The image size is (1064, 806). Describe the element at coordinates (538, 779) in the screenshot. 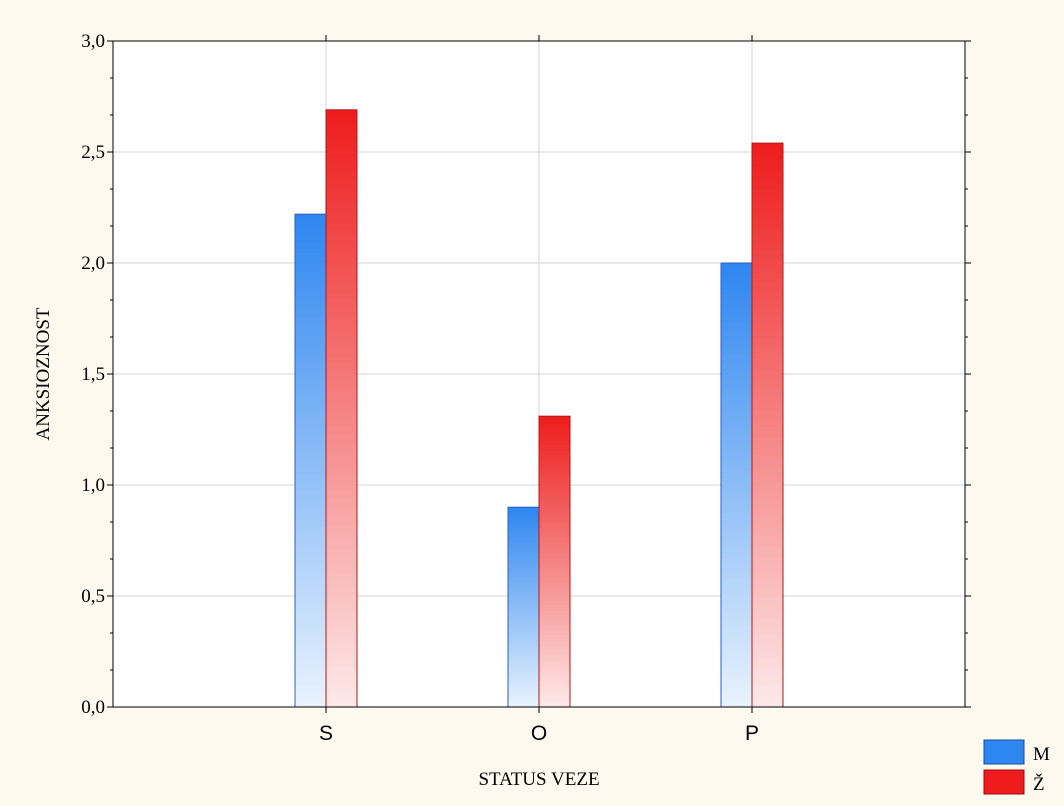

I see `x-axis-title: STATUS VEZE` at that location.